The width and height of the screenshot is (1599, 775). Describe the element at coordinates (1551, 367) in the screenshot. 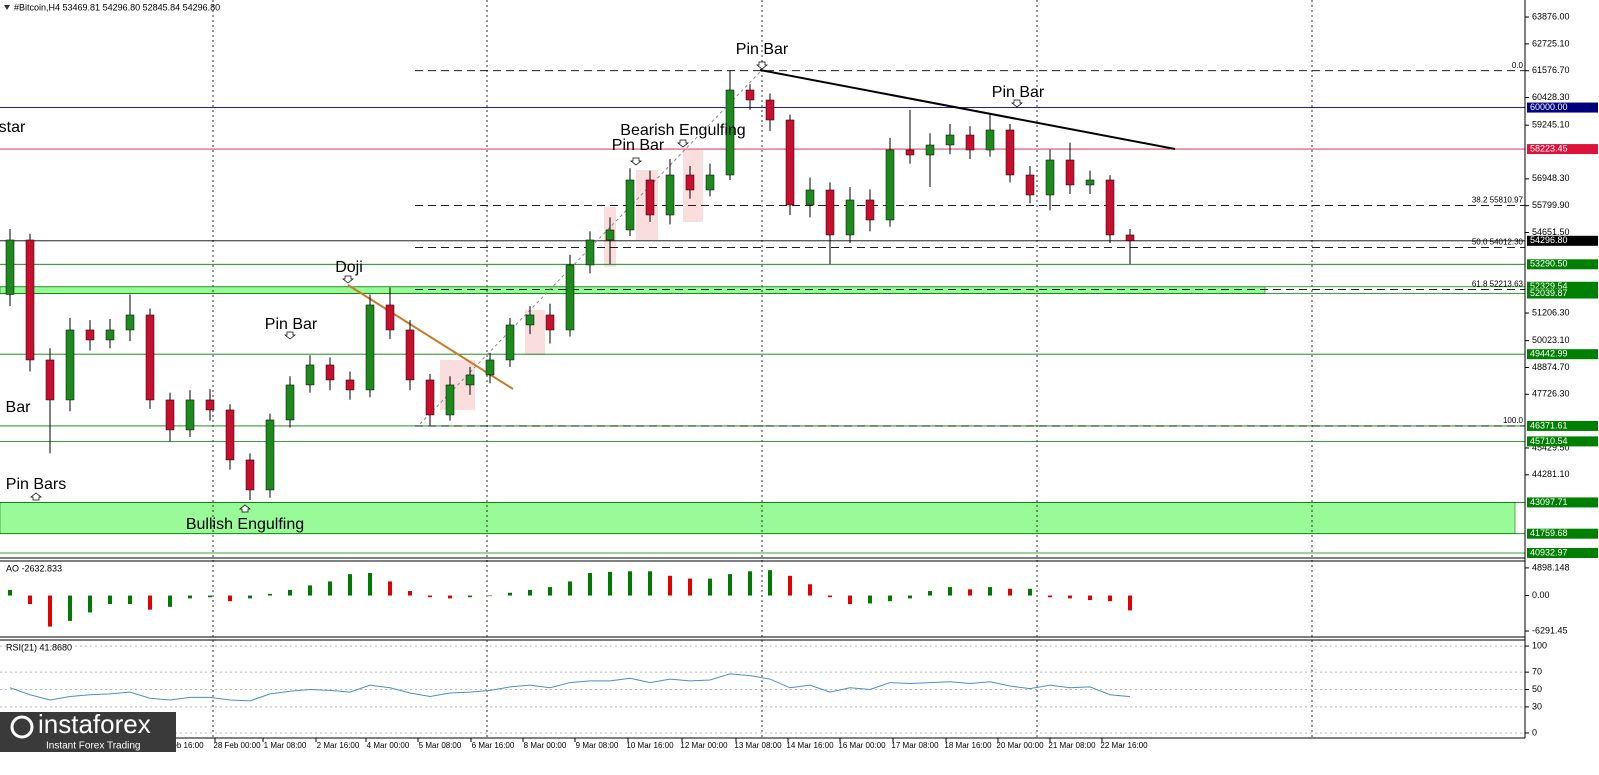

I see `y-tick-label: 48874.70` at that location.